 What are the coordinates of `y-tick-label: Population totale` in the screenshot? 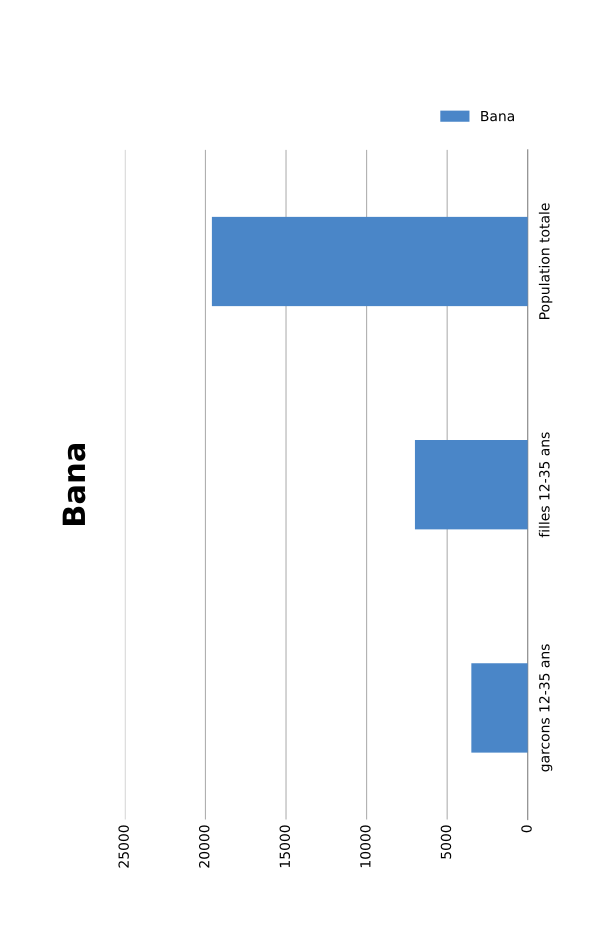 It's located at (545, 261).